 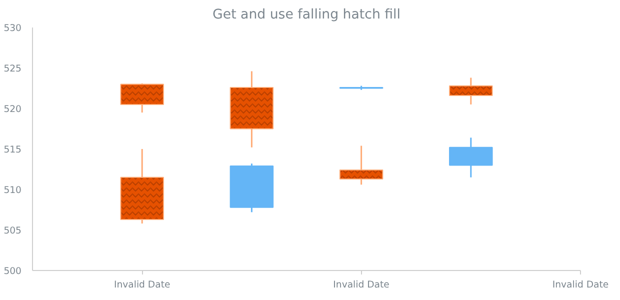 What do you see at coordinates (13, 150) in the screenshot?
I see `y-tick-label: 515` at bounding box center [13, 150].